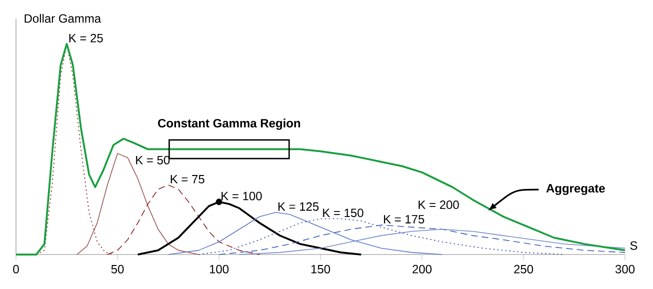 The width and height of the screenshot is (653, 289). What do you see at coordinates (242, 196) in the screenshot?
I see `series-label: K = 100` at bounding box center [242, 196].